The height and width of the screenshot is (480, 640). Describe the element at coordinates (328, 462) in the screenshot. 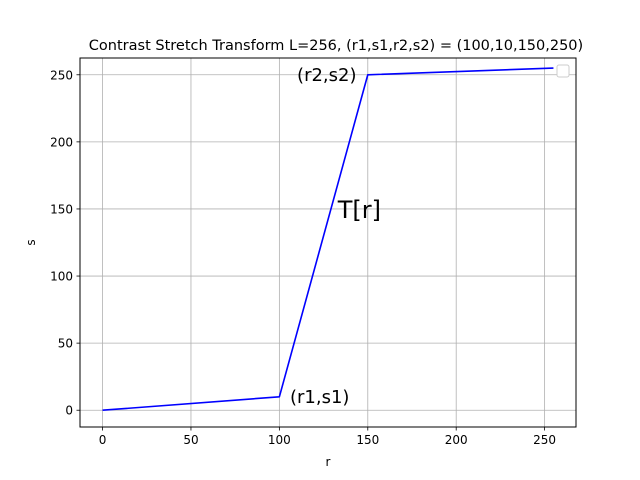

I see `x-axis-label: r` at that location.